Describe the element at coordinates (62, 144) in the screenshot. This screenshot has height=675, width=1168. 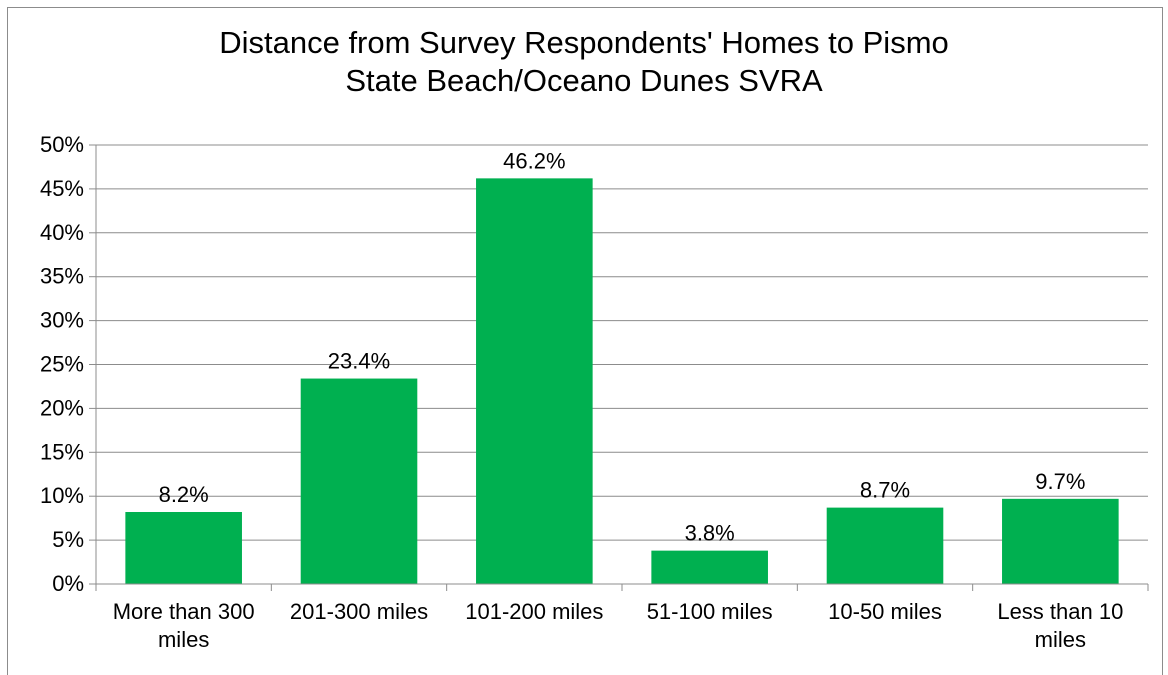
I see `y-tick-label: 50%` at that location.